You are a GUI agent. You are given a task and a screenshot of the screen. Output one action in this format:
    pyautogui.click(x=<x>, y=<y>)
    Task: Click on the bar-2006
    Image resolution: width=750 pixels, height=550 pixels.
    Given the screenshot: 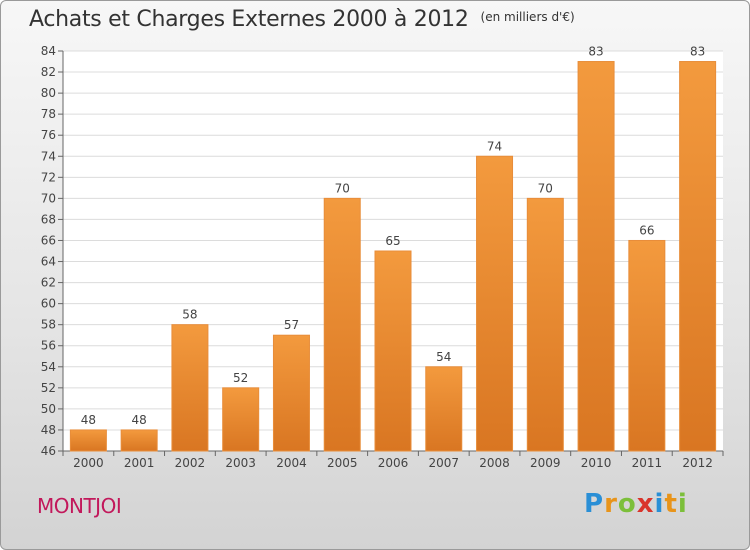 What is the action you would take?
    pyautogui.click(x=393, y=351)
    